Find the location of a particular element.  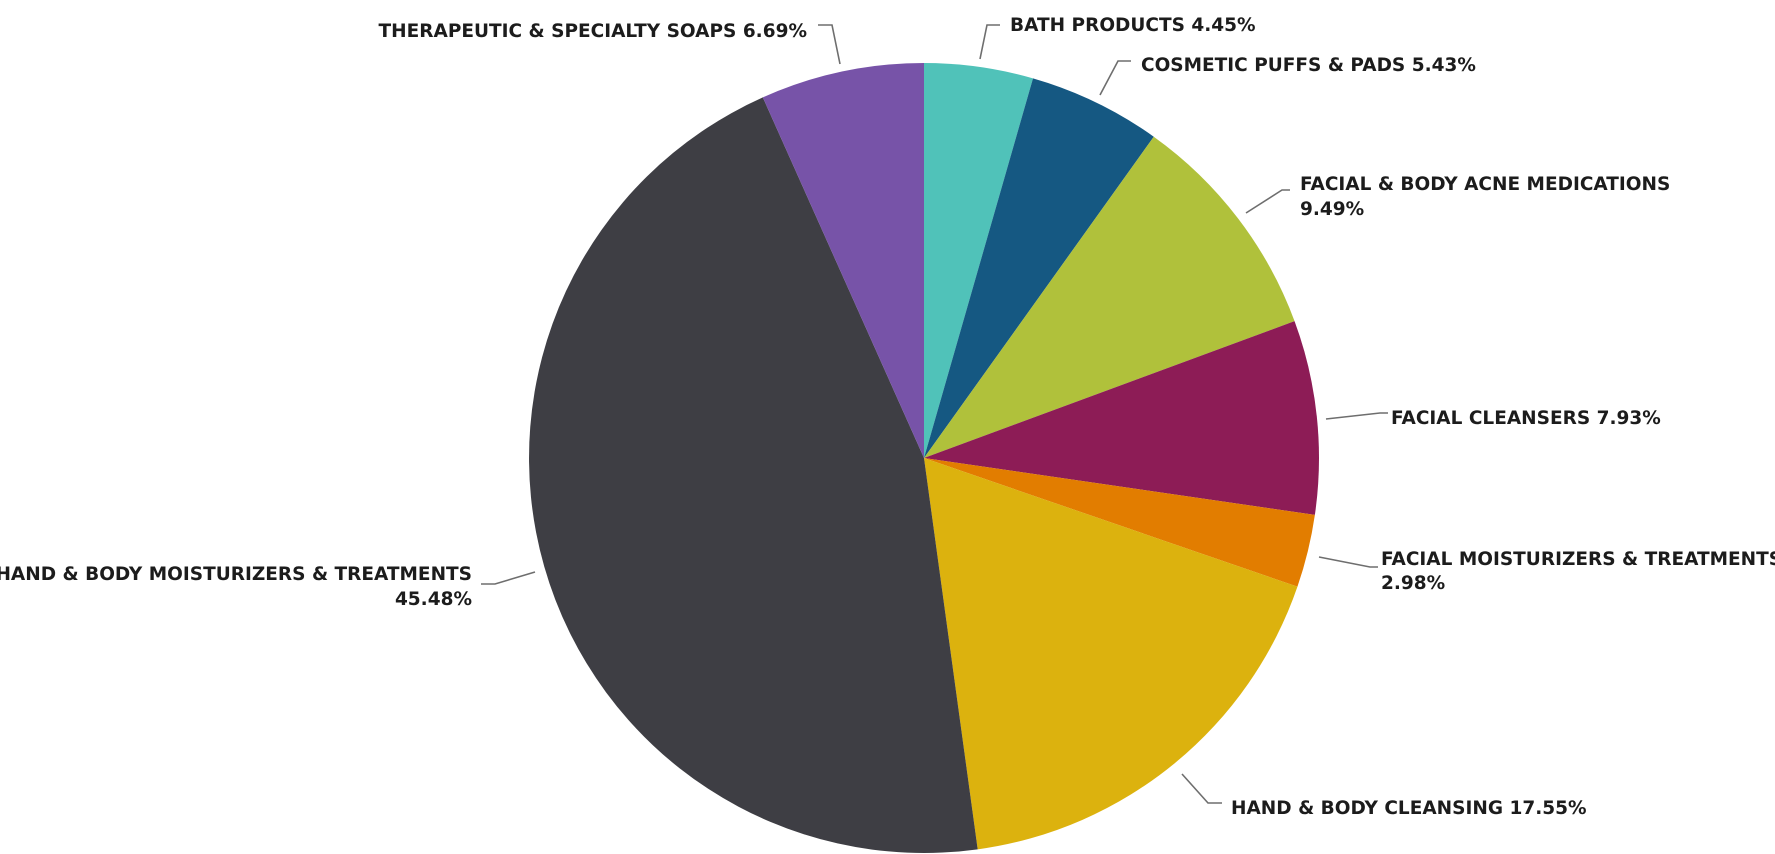

slice-value: 6.69% is located at coordinates (775, 31).